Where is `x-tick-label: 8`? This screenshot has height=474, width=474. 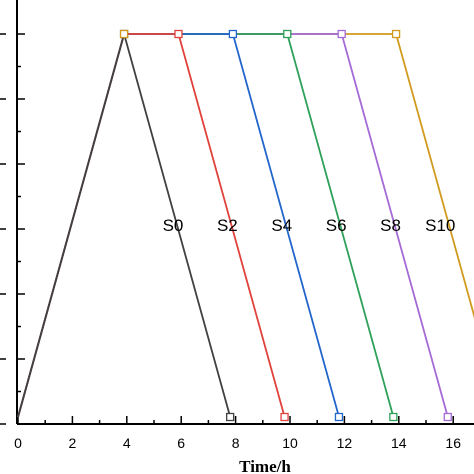
x-tick-label: 8 is located at coordinates (236, 443).